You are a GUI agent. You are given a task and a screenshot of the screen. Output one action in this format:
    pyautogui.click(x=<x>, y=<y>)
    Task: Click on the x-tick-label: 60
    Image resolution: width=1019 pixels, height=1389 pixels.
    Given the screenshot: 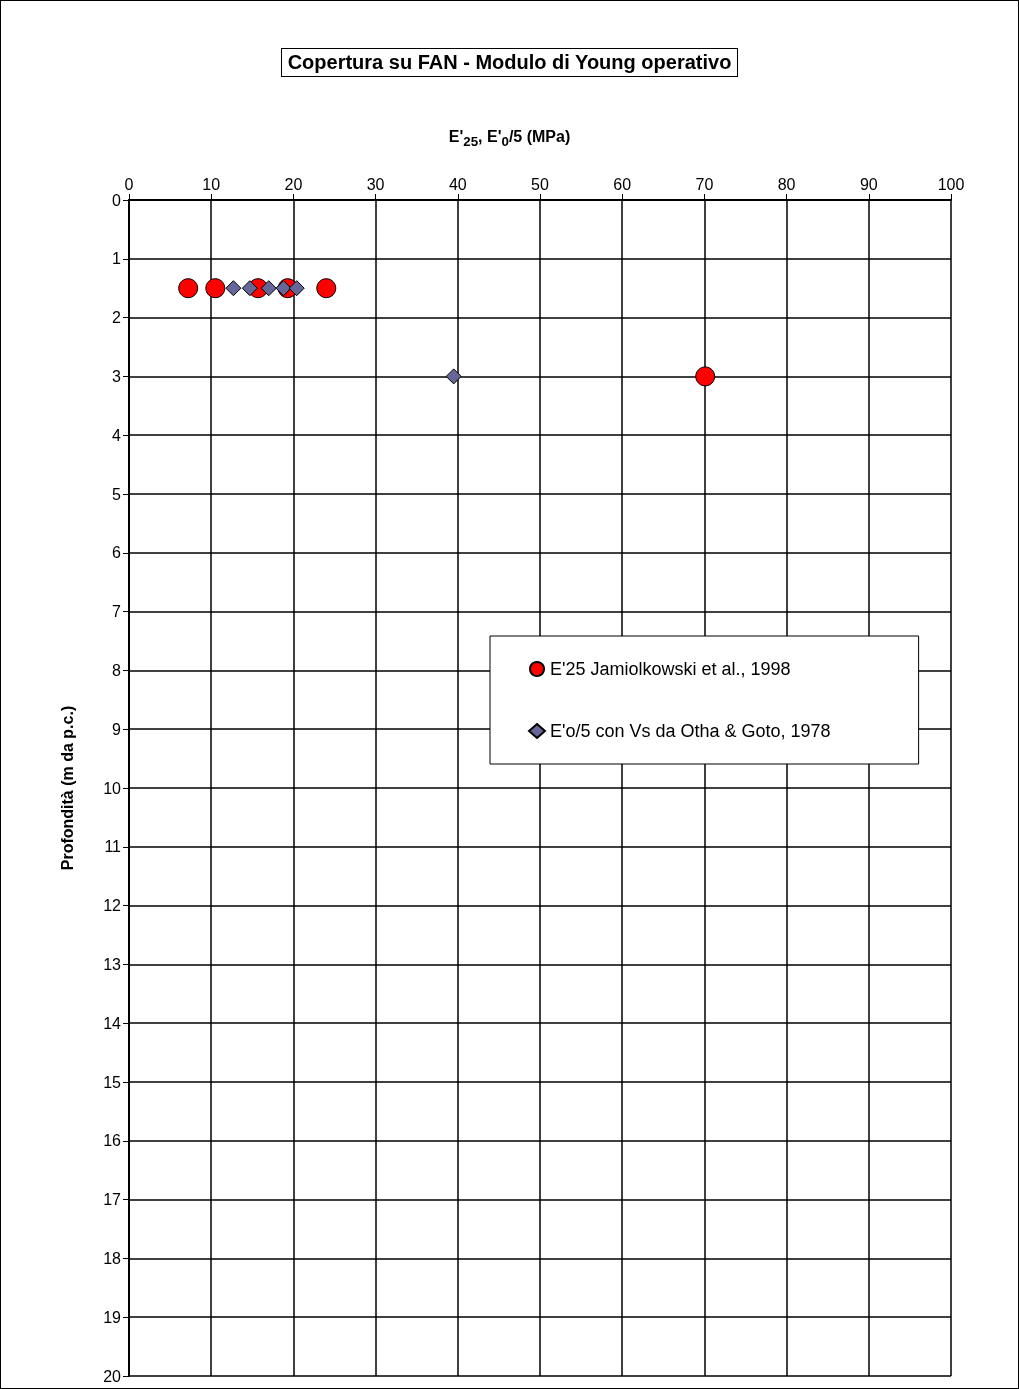 What is the action you would take?
    pyautogui.click(x=622, y=184)
    